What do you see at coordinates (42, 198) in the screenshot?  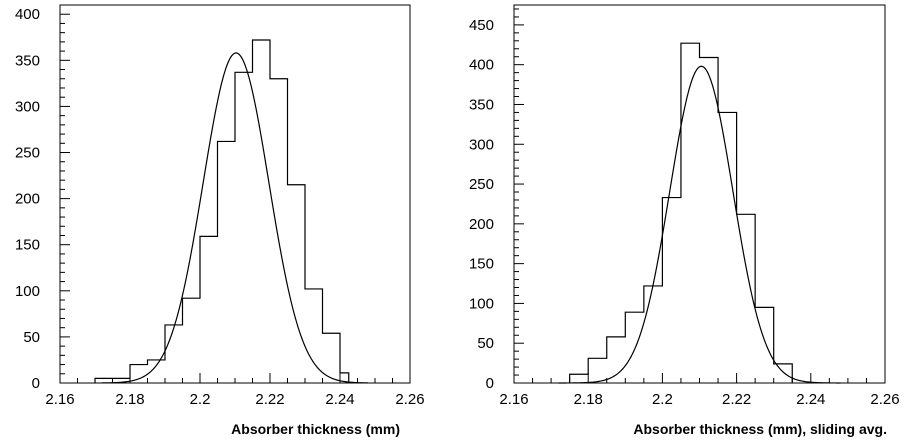 I see `y-axis: 0 50 100 150 200 250 300 350 400` at bounding box center [42, 198].